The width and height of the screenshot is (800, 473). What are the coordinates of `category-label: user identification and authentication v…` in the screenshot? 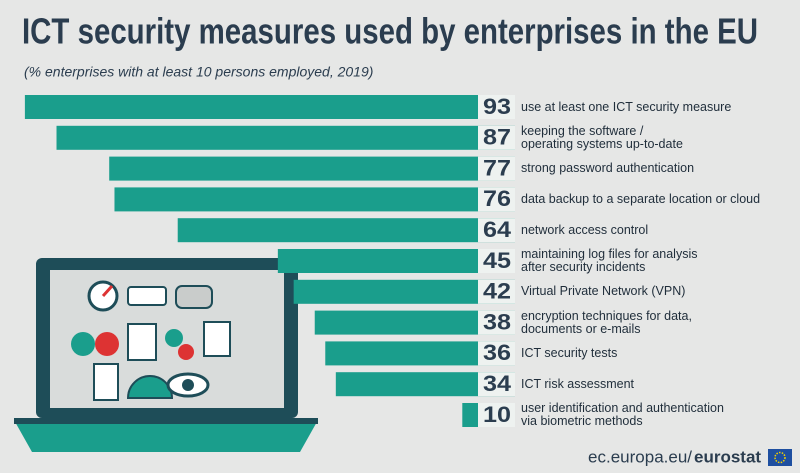 It's located at (622, 414).